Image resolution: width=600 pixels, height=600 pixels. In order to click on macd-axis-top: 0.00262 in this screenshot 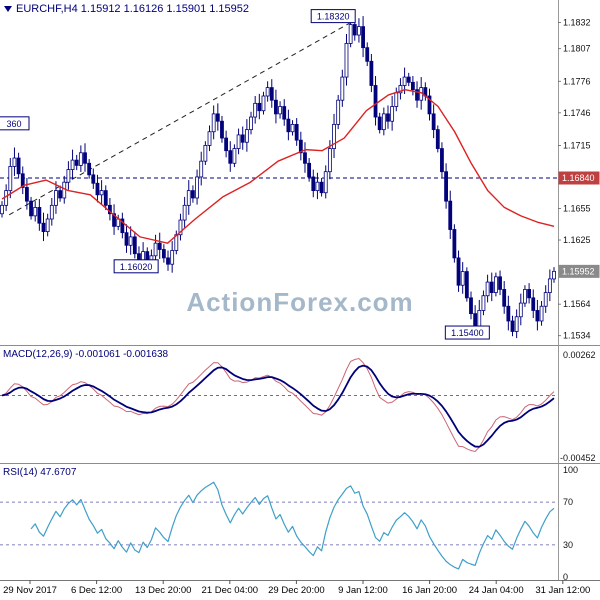, I will do `click(579, 355)`.